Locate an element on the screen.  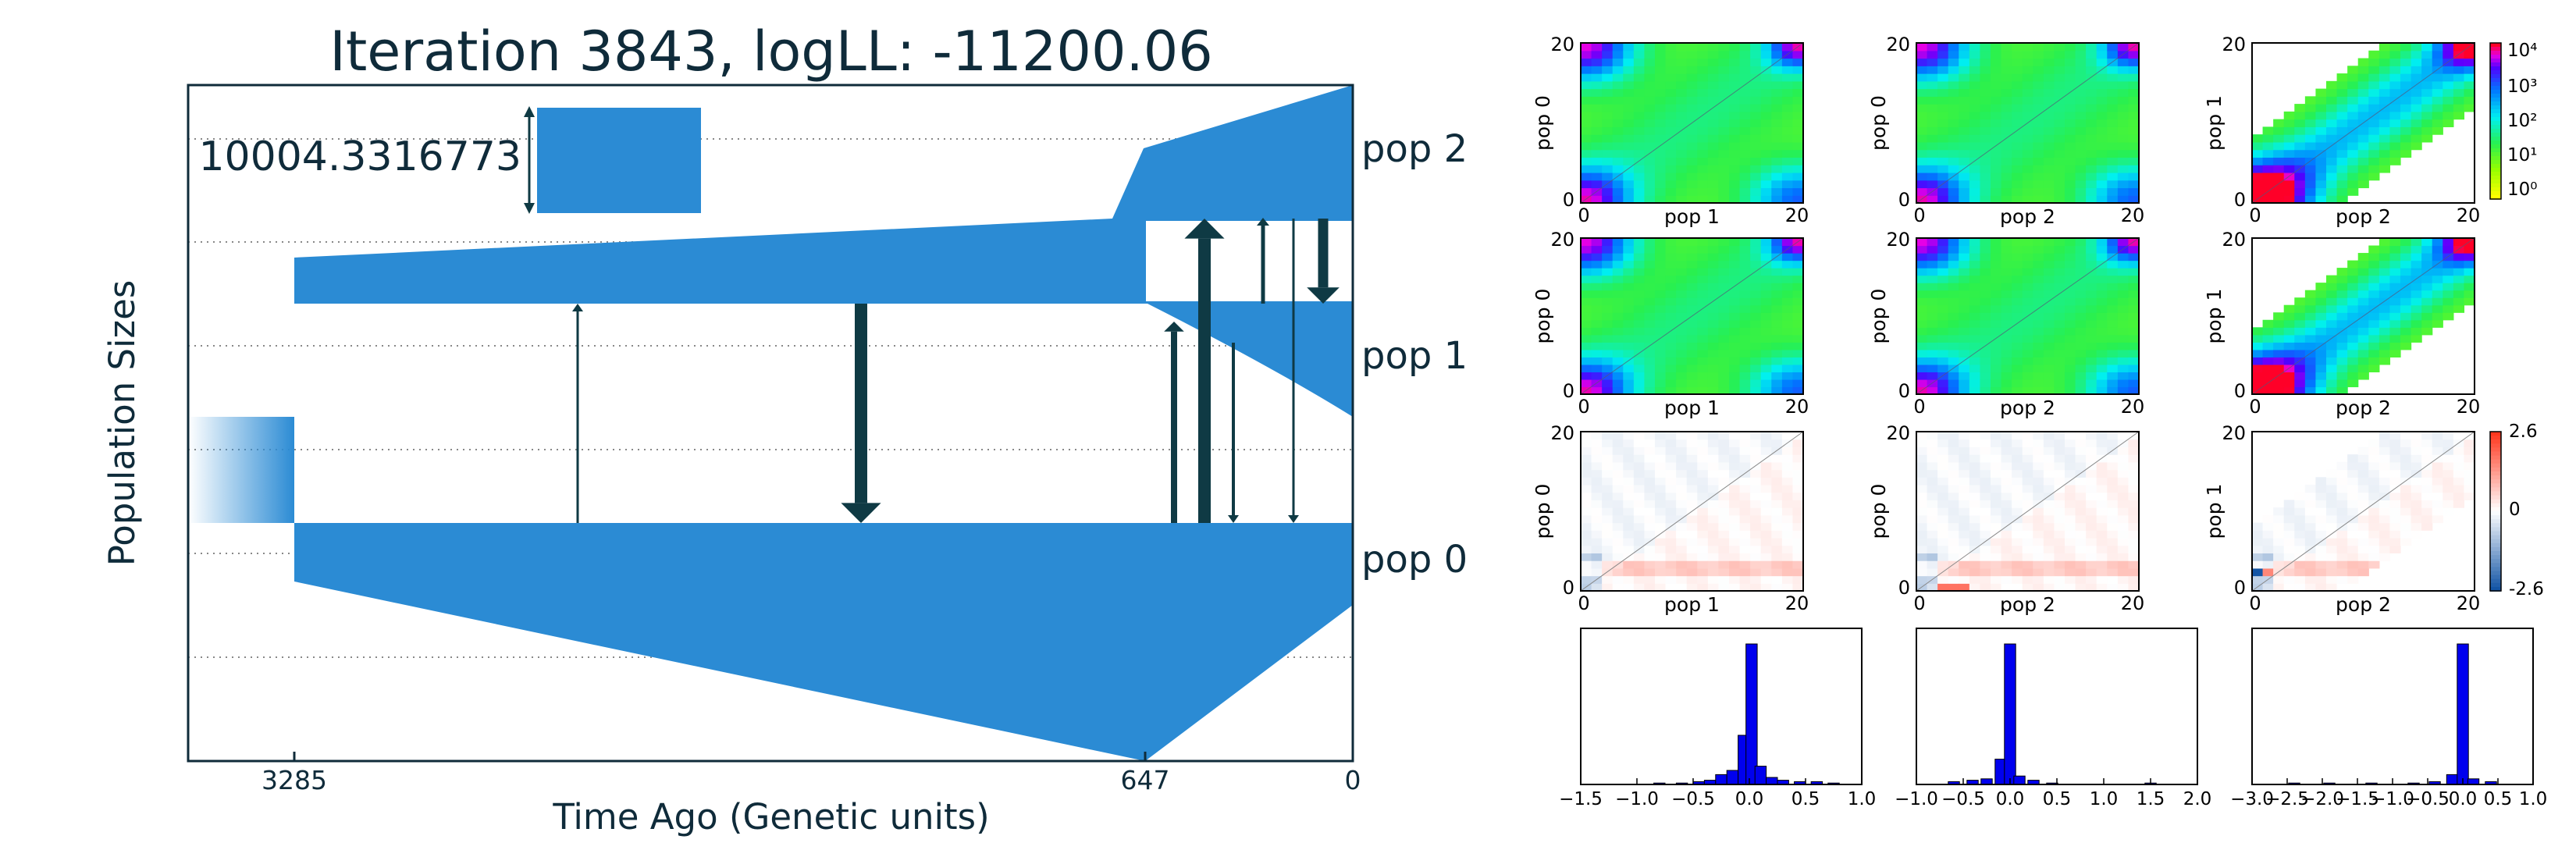
x-tick-label: −2.5 is located at coordinates (2287, 799).